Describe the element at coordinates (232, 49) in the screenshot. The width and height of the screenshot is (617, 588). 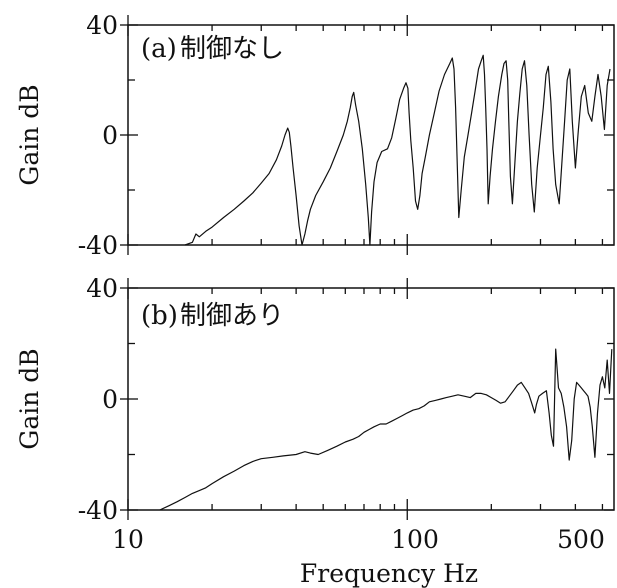
I see `panel-a-title: 制御なし` at that location.